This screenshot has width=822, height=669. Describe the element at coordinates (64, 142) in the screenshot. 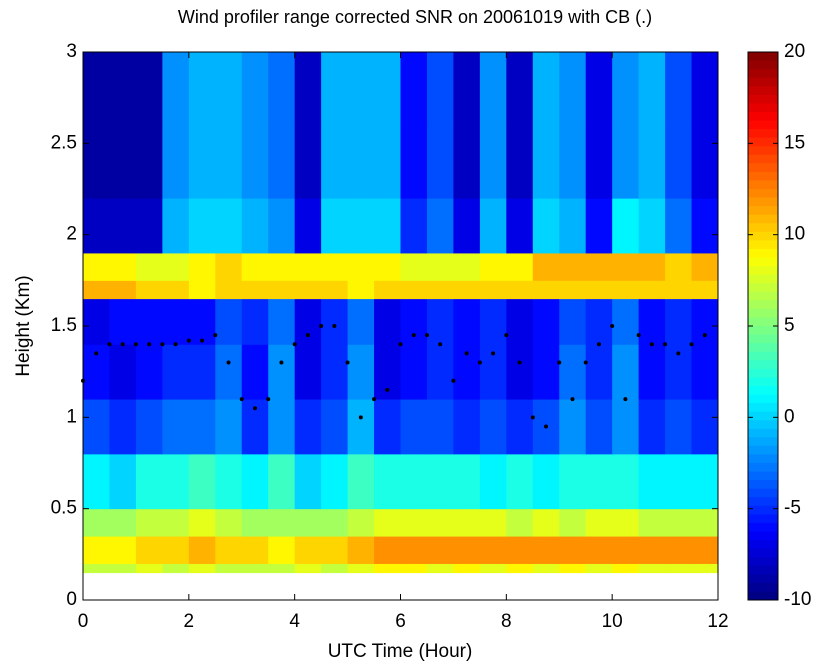

I see `y-tick-label: 2.5` at that location.